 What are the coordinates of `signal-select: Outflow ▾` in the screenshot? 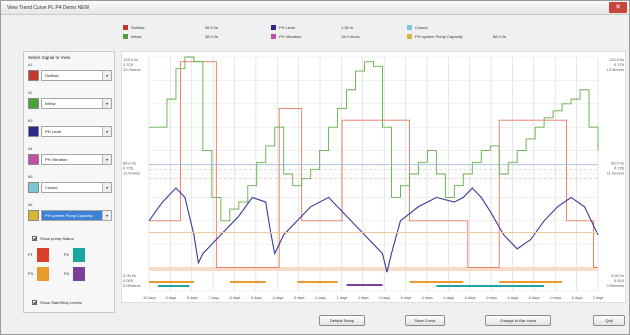 It's located at (76, 75).